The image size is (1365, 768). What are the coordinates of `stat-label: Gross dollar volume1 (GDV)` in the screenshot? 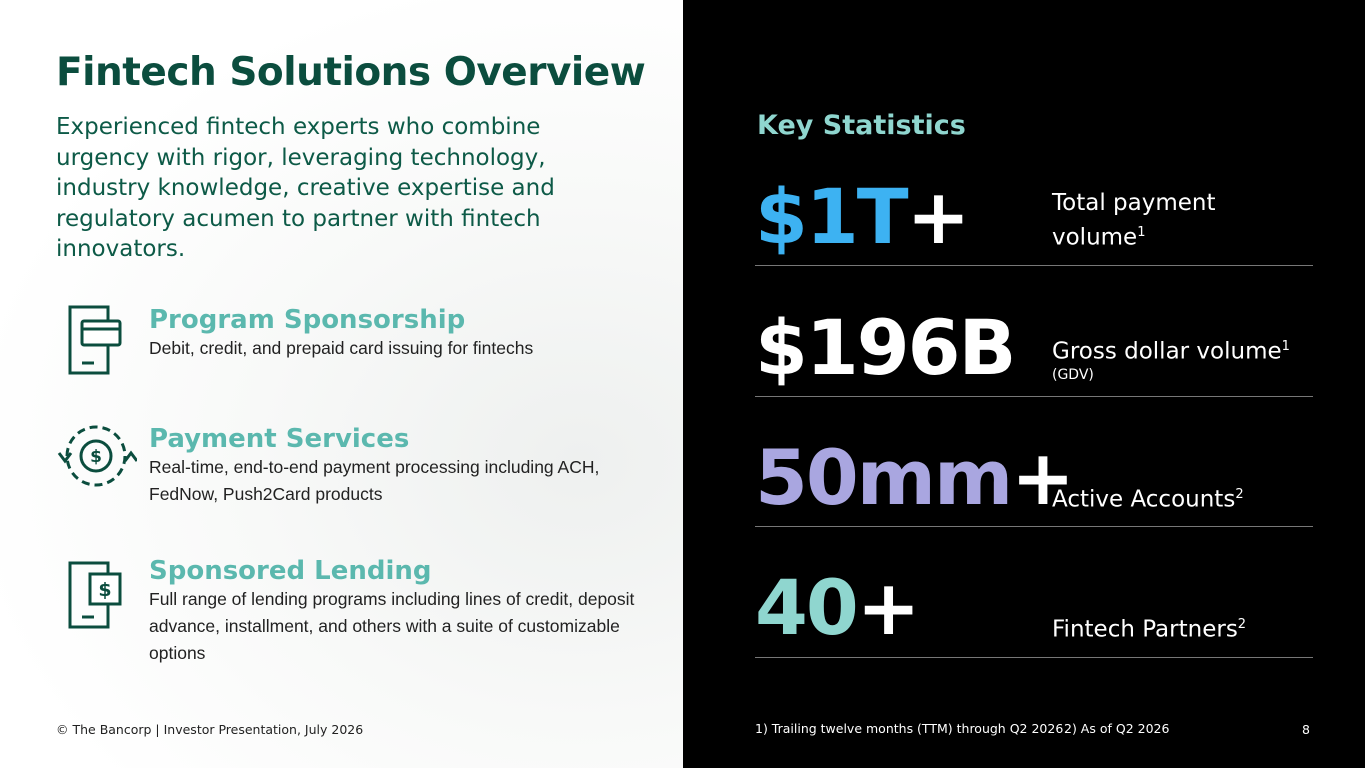 It's located at (1192, 357).